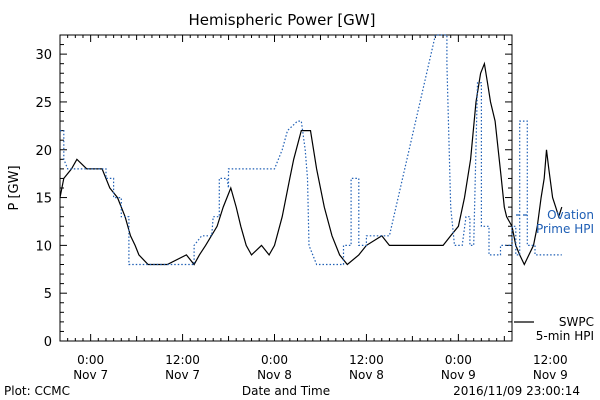  What do you see at coordinates (565, 229) in the screenshot?
I see `legend-label-ovation-line2: Prime HPI` at bounding box center [565, 229].